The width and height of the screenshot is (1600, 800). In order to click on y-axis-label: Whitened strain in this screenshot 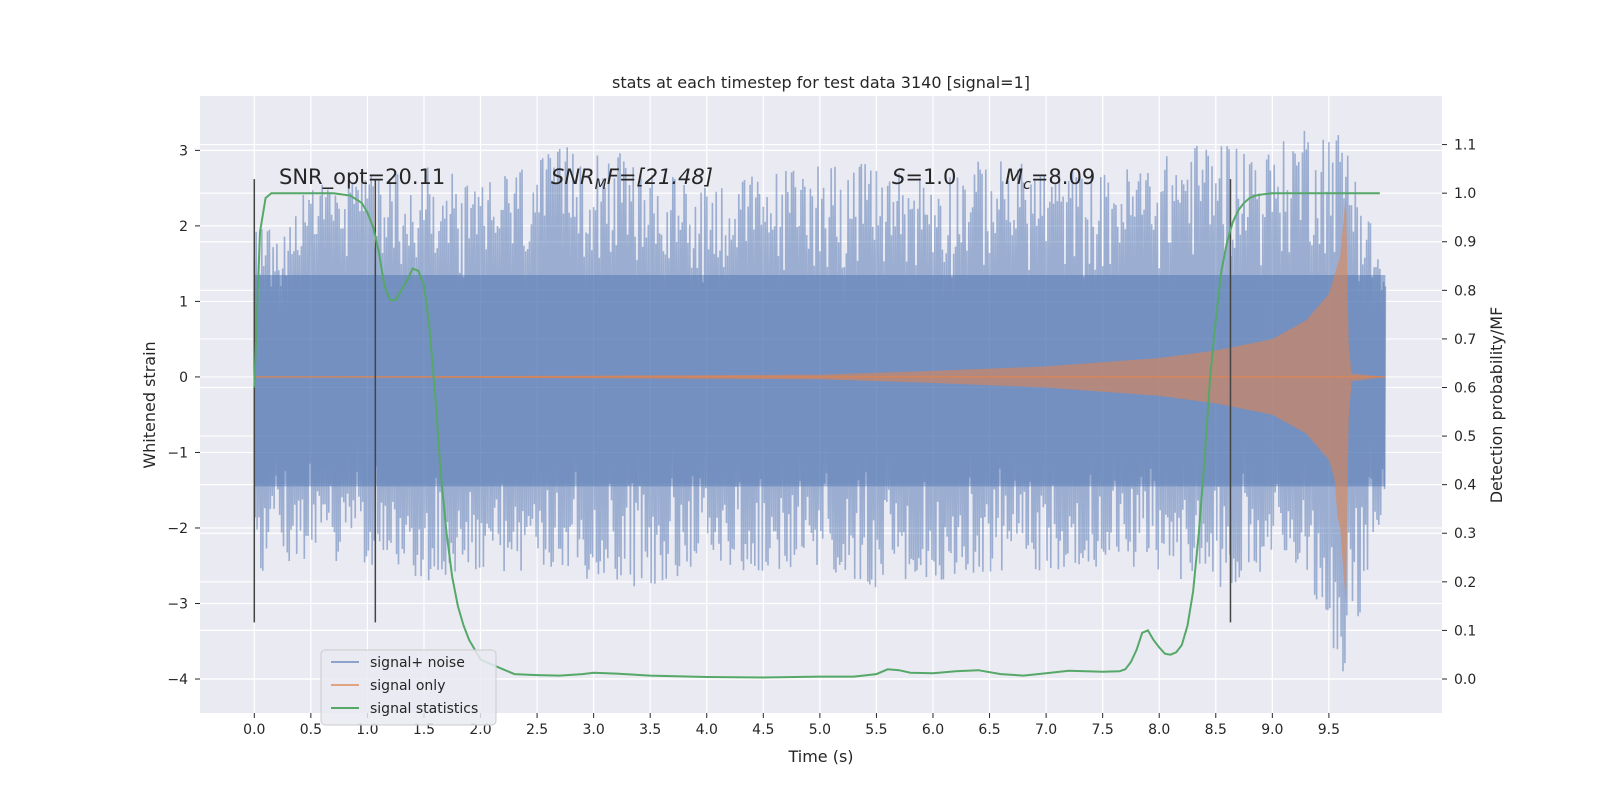, I will do `click(149, 404)`.